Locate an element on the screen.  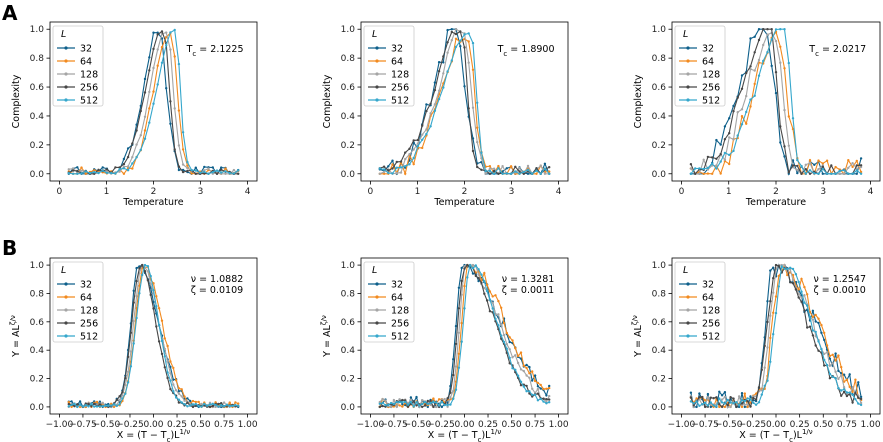
x-tick-label: 2 is located at coordinates (465, 192).